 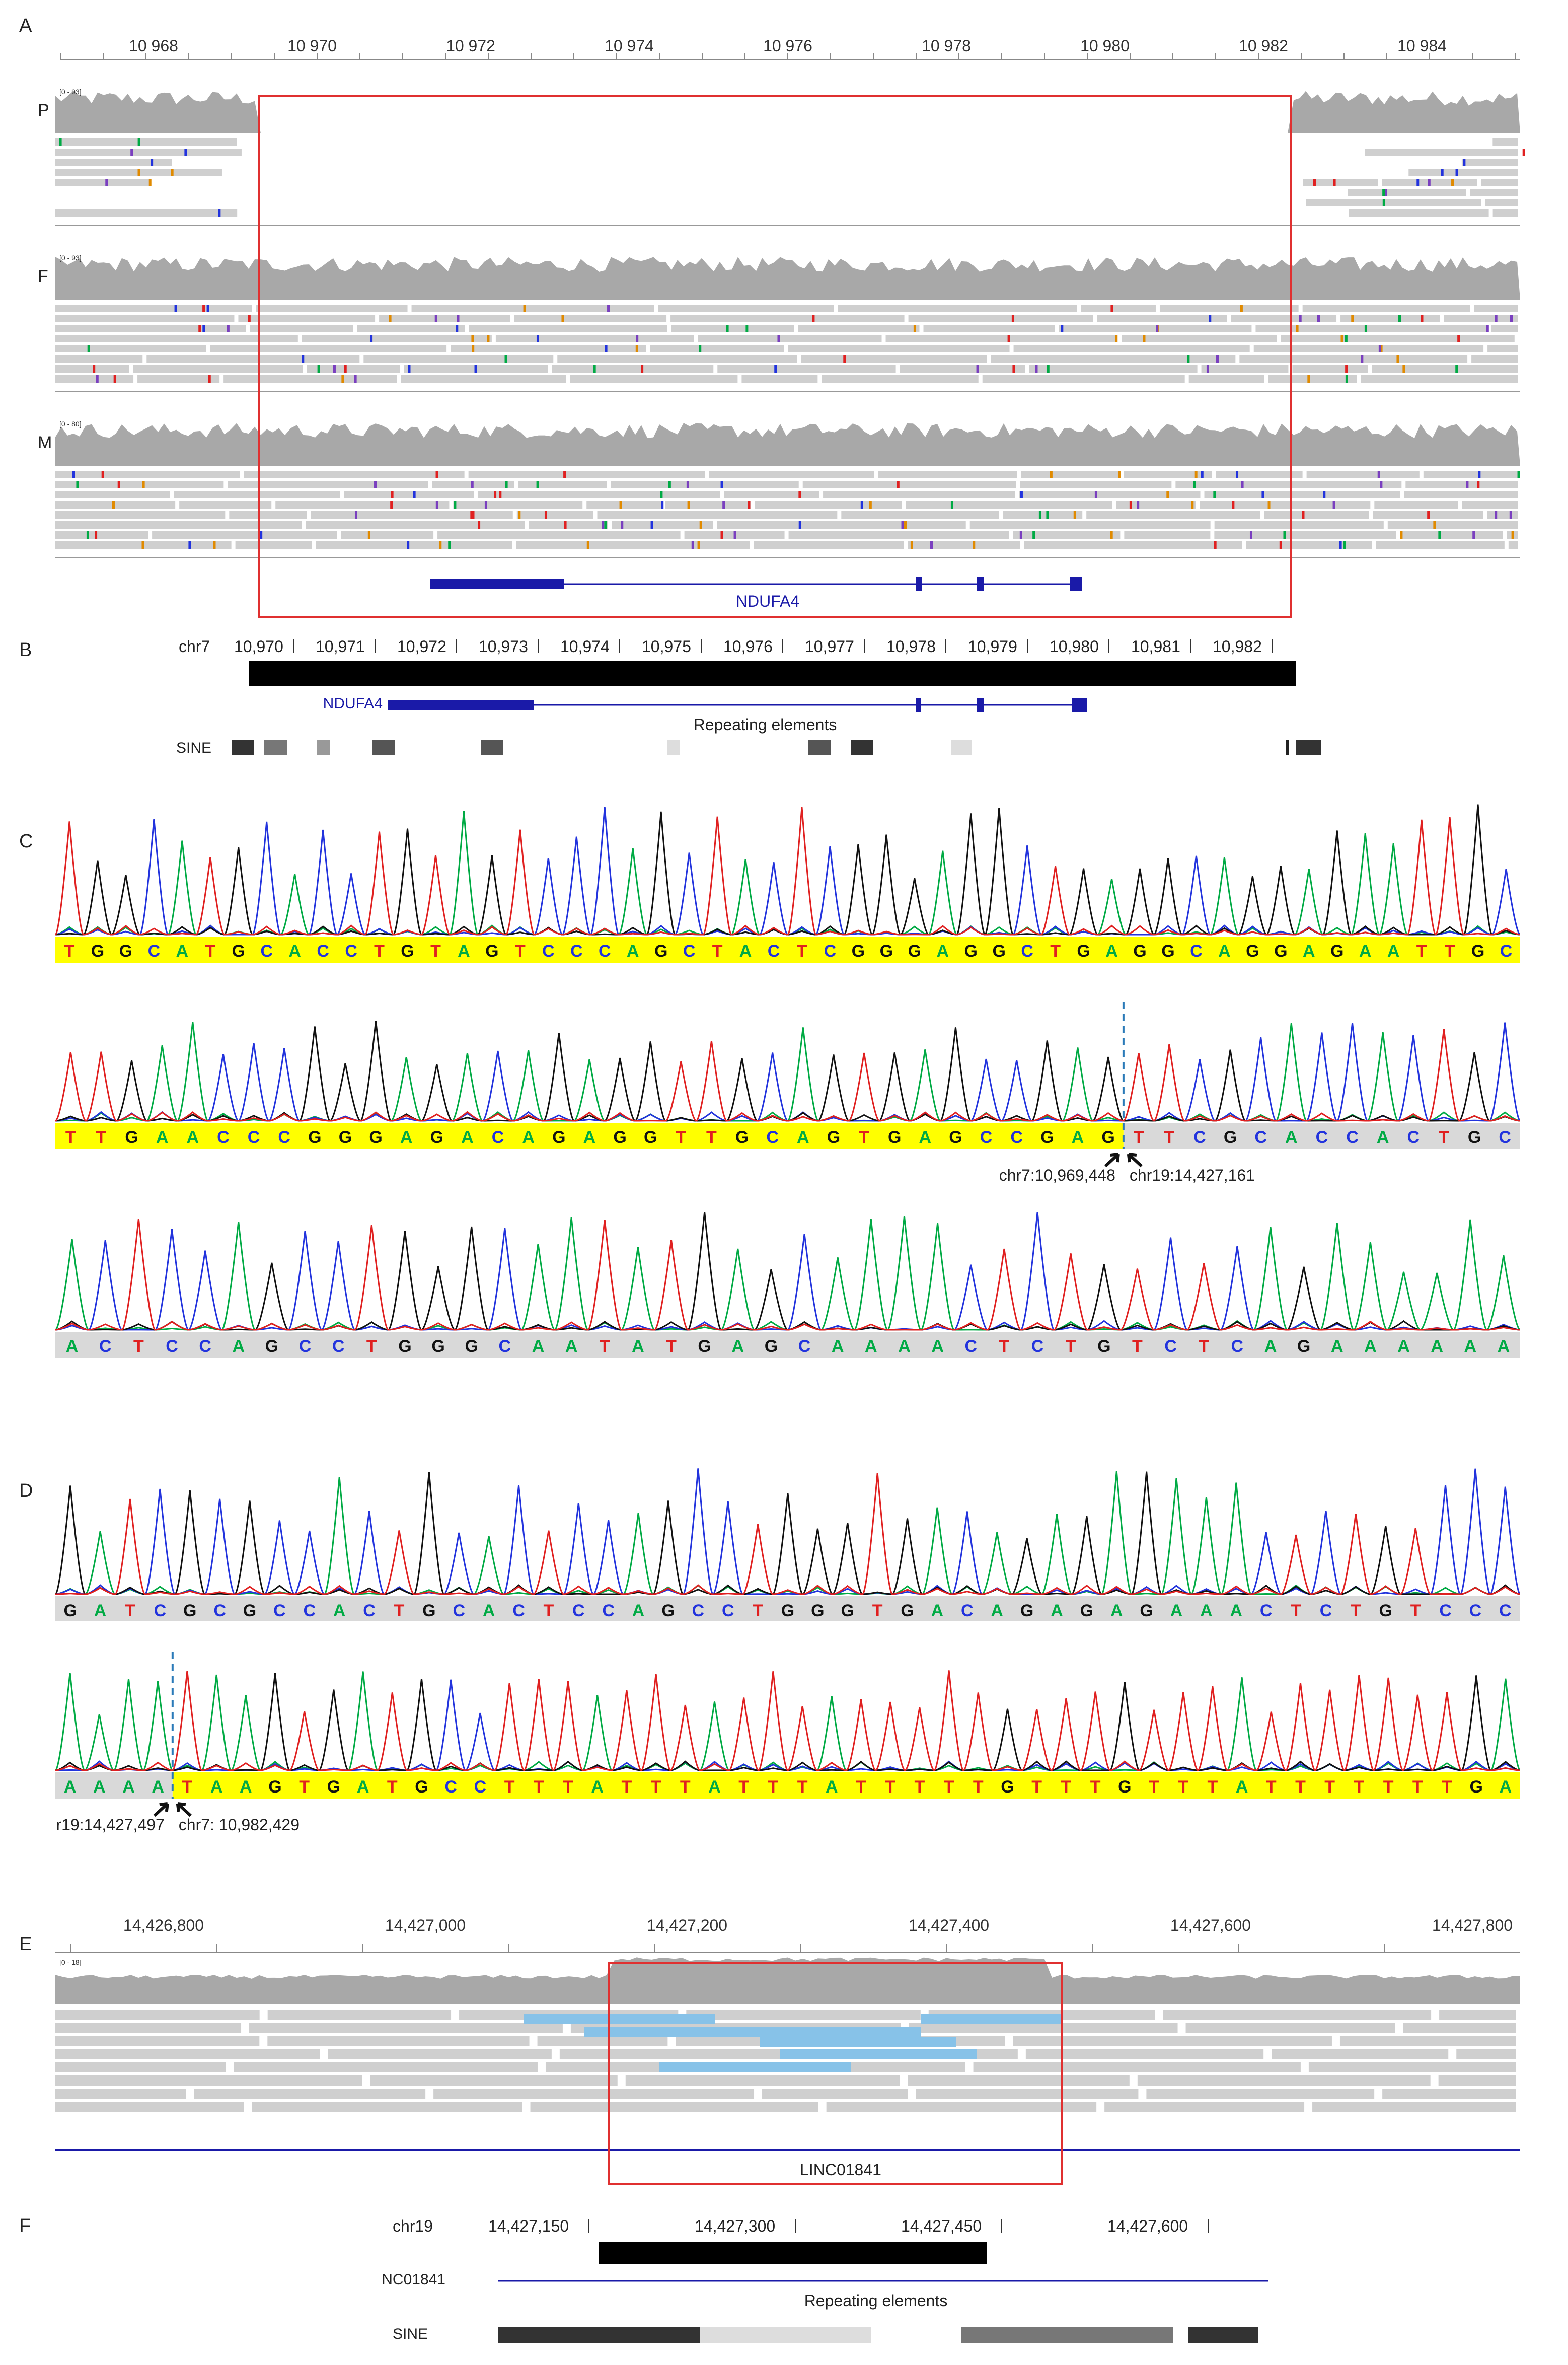 What do you see at coordinates (504, 646) in the screenshot?
I see `ucsc-tick-label: 10,973` at bounding box center [504, 646].